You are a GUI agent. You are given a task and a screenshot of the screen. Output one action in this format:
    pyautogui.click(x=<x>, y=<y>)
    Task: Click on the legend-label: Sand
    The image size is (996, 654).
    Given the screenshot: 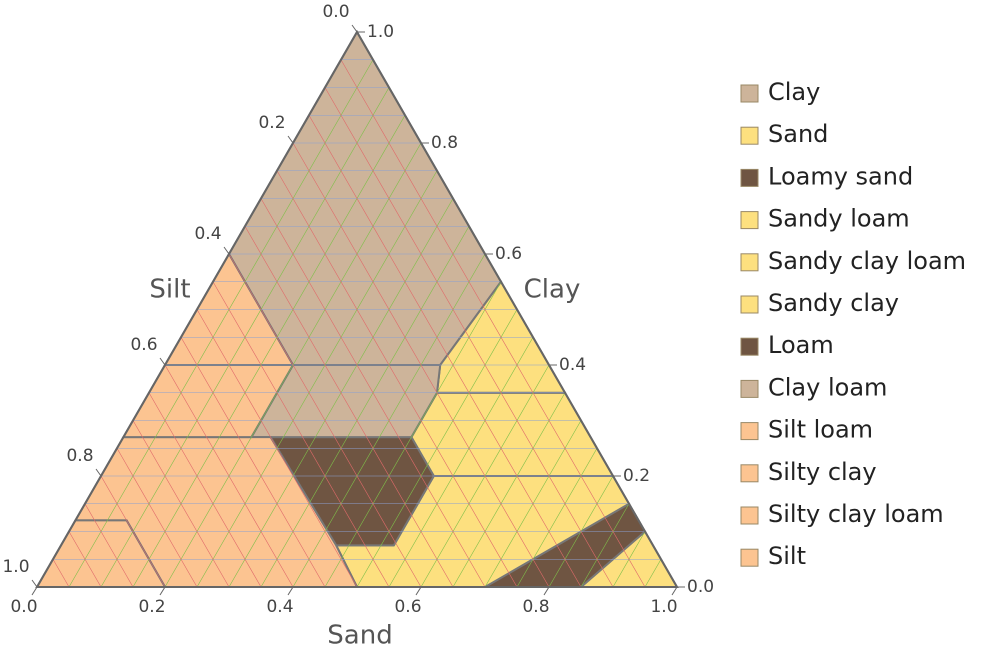 What is the action you would take?
    pyautogui.click(x=798, y=134)
    